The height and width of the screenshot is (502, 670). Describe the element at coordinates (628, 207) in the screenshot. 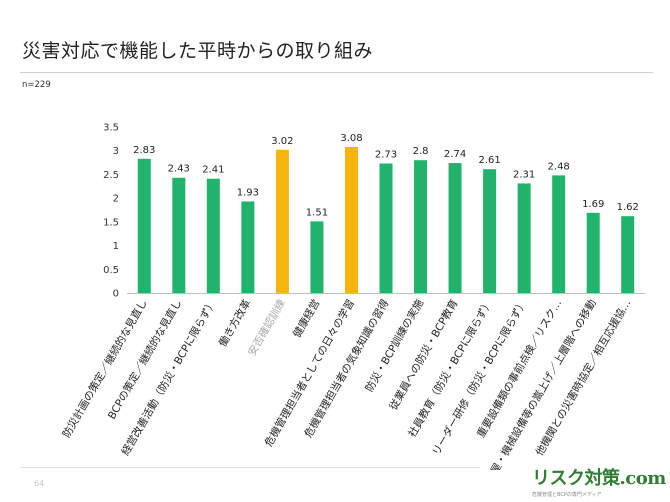

I see `value-label: 1.62` at that location.